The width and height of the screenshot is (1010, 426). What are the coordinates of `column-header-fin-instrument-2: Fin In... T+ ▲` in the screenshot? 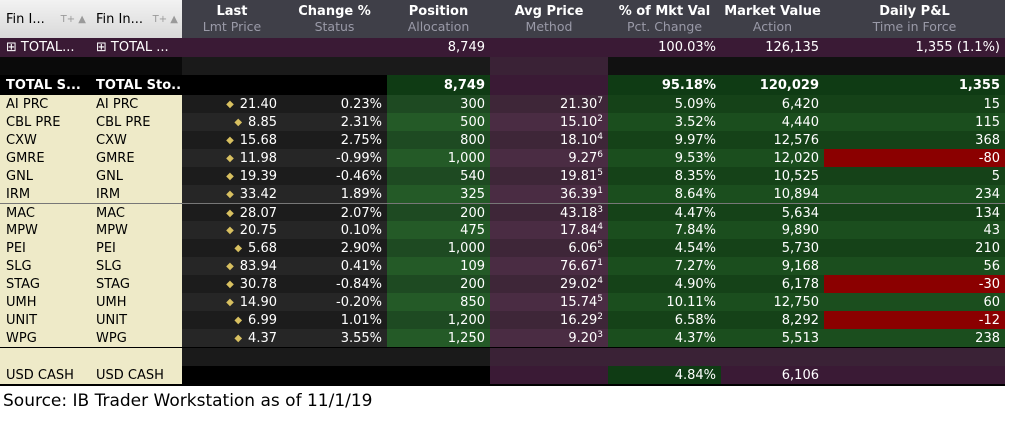 It's located at (136, 19).